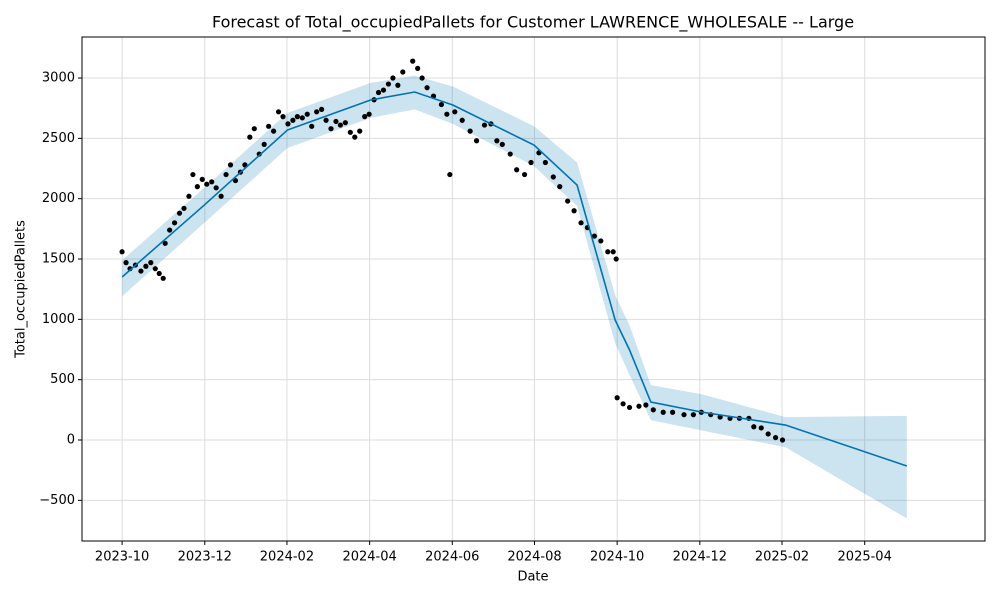 This screenshot has height=600, width=1000. I want to click on x-tick-label: 2024-08, so click(534, 557).